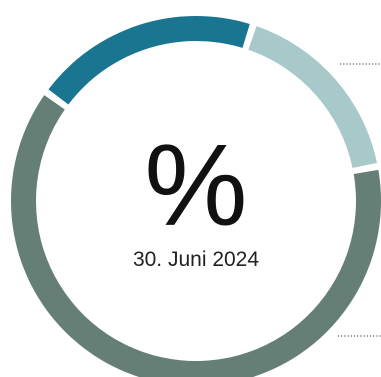 Image resolution: width=381 pixels, height=377 pixels. What do you see at coordinates (195, 185) in the screenshot?
I see `percent-symbol: %` at bounding box center [195, 185].